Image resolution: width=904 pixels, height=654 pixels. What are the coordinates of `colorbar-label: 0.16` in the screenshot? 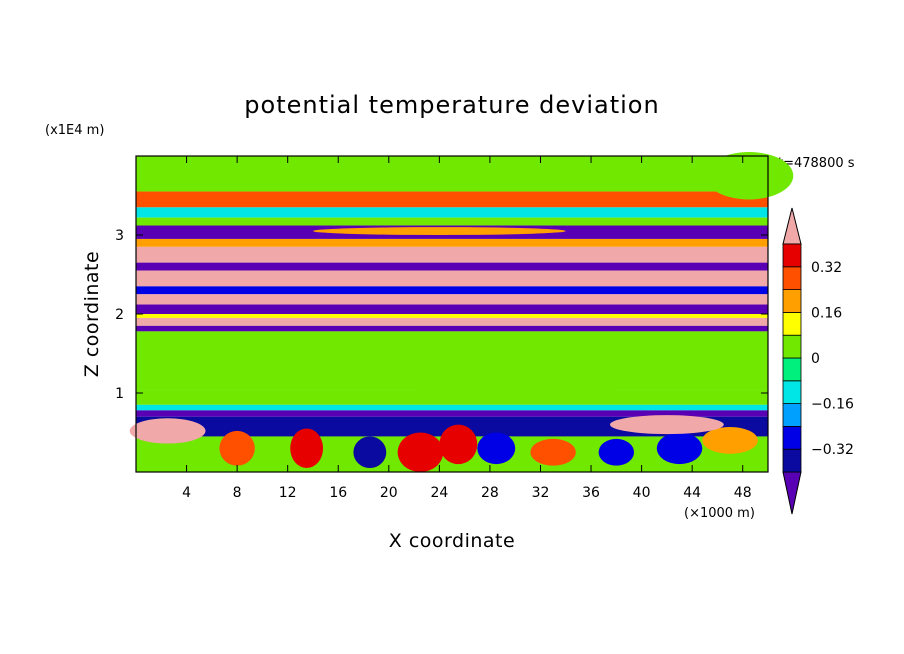 It's located at (826, 313).